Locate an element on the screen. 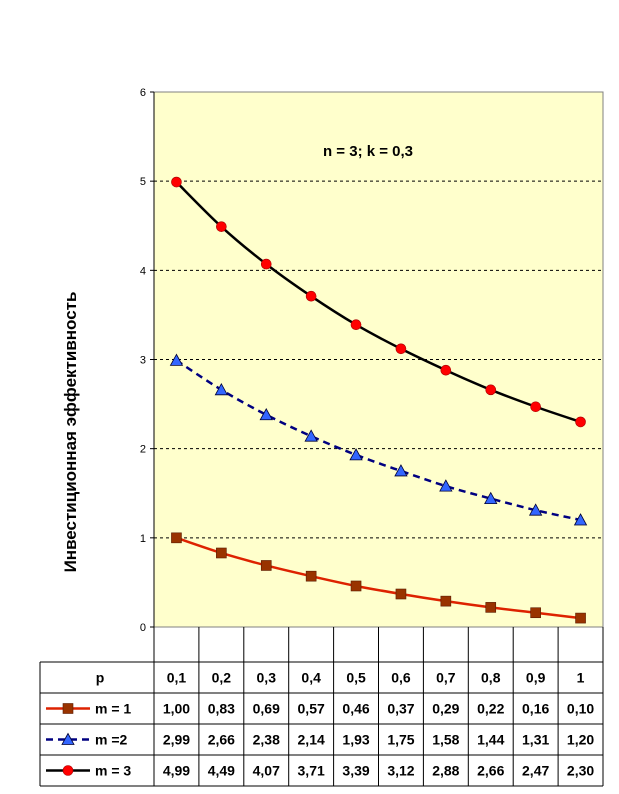 The width and height of the screenshot is (619, 794). table-header-label: p is located at coordinates (100, 678).